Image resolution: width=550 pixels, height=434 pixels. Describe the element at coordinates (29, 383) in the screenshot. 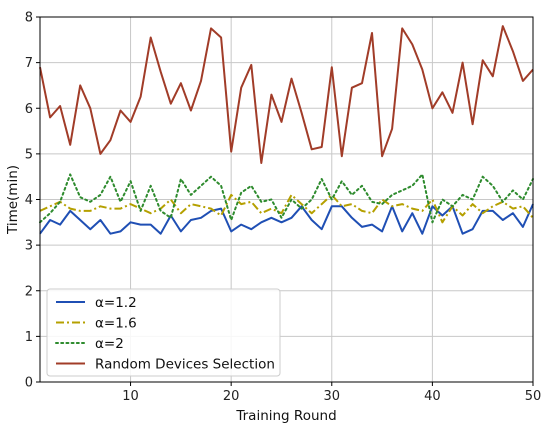

I see `y-tick-label: 0` at that location.